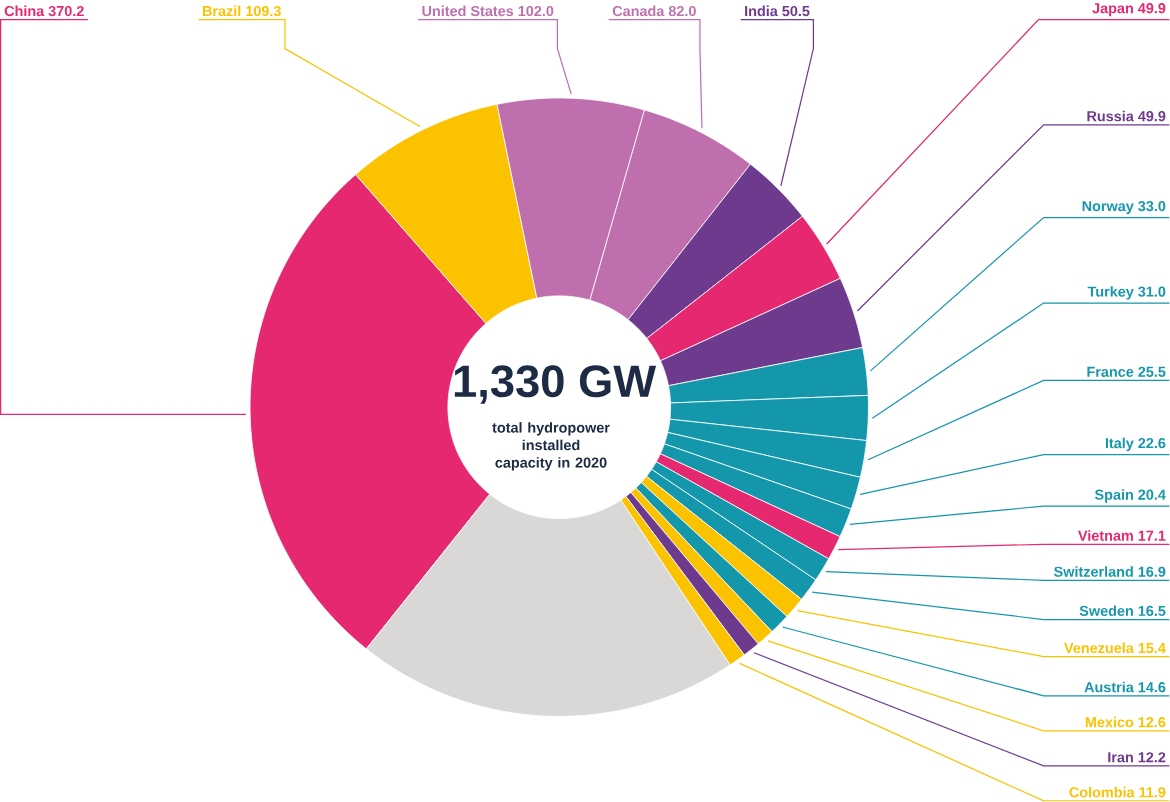 Image resolution: width=1170 pixels, height=802 pixels. I want to click on slice-label: Iran, so click(1120, 757).